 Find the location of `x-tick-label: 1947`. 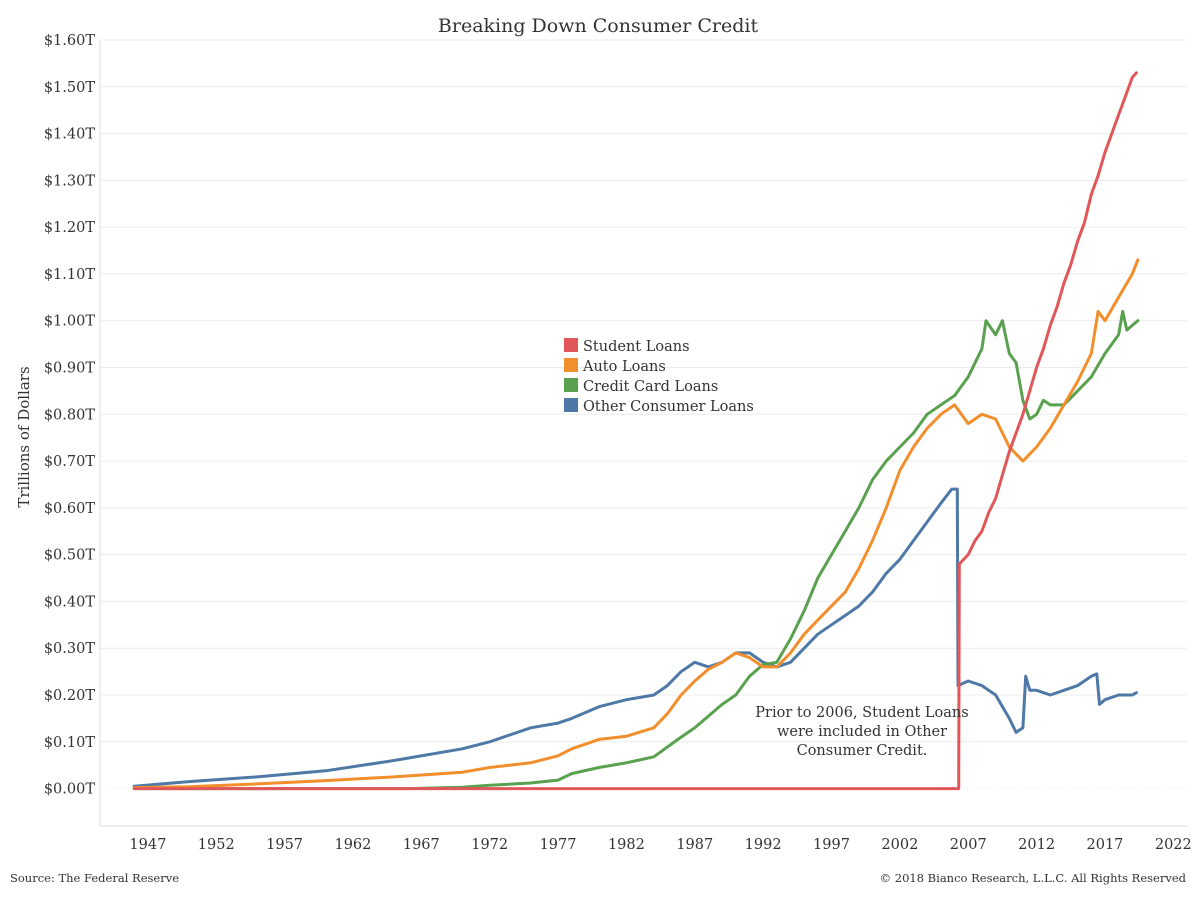

x-tick-label: 1947 is located at coordinates (147, 845).